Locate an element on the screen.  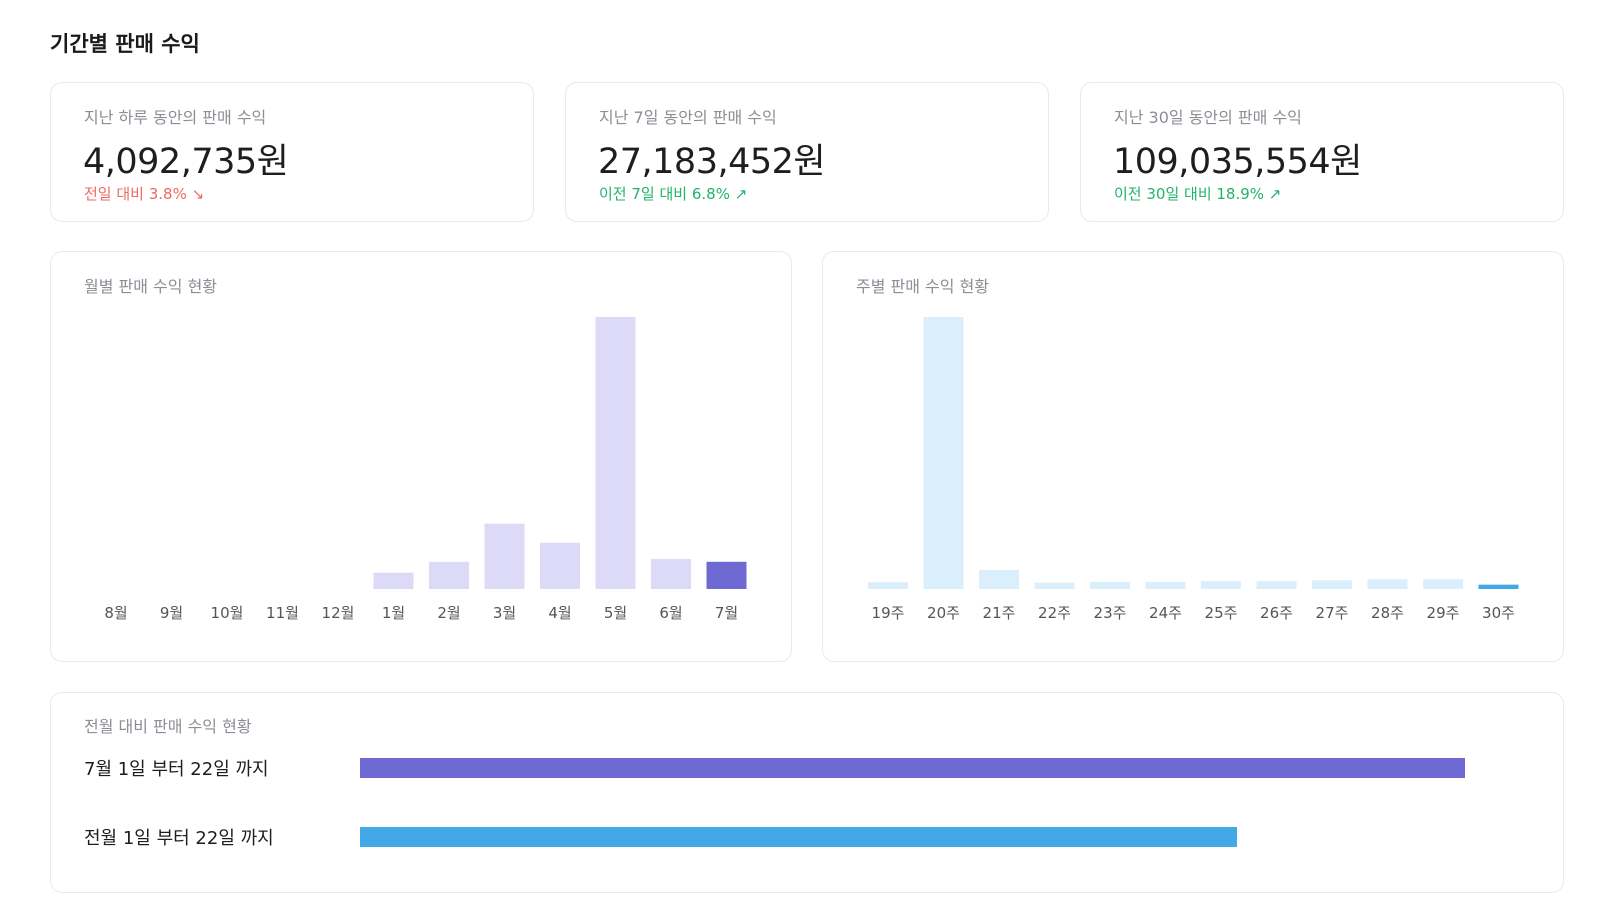
tick-label: 19주 is located at coordinates (888, 613).